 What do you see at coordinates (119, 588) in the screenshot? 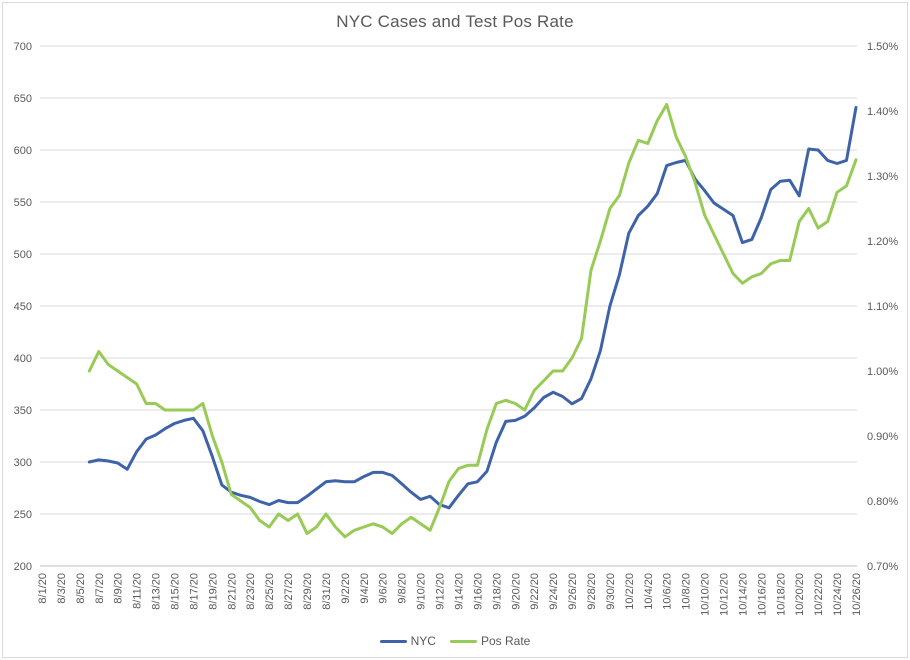
I see `x-axis-tick-label: 8/9/20` at bounding box center [119, 588].